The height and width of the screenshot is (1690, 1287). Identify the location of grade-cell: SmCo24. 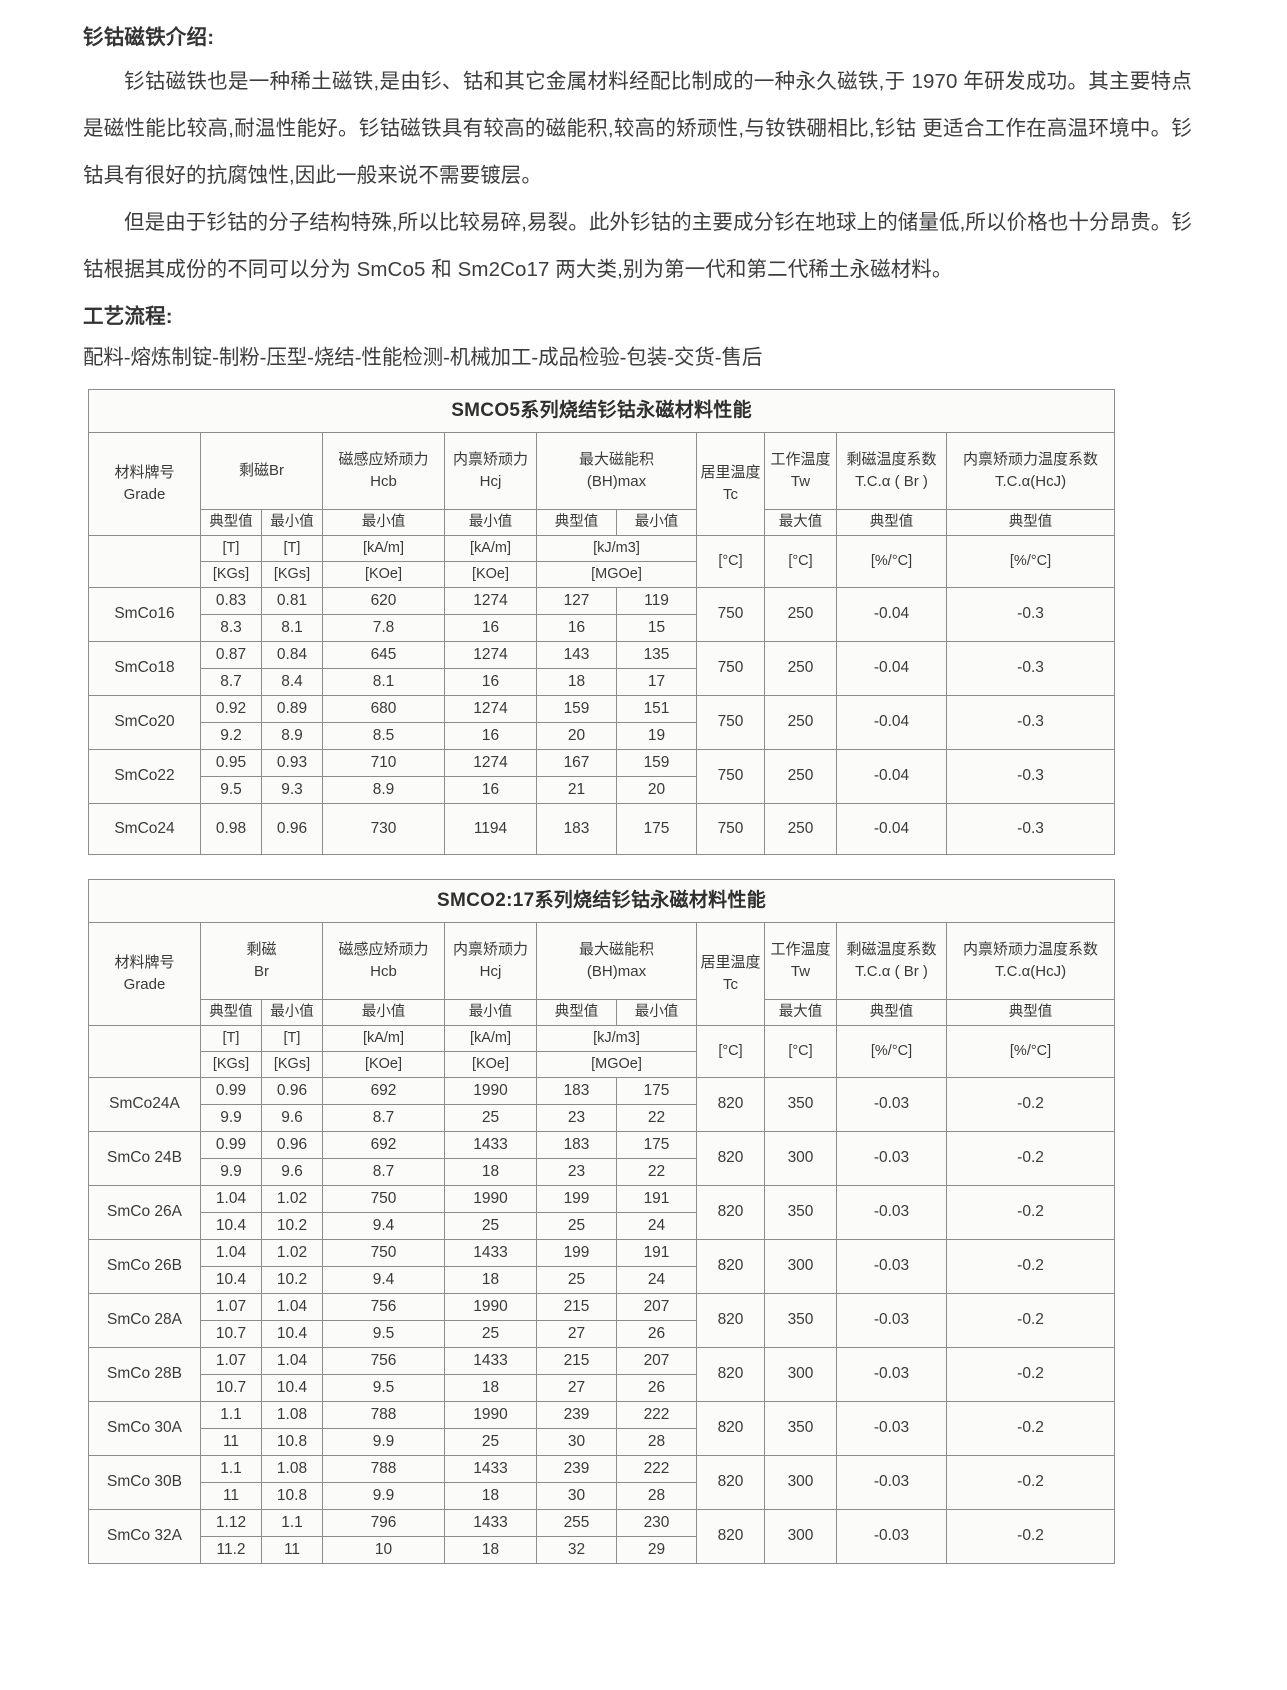
(144, 829).